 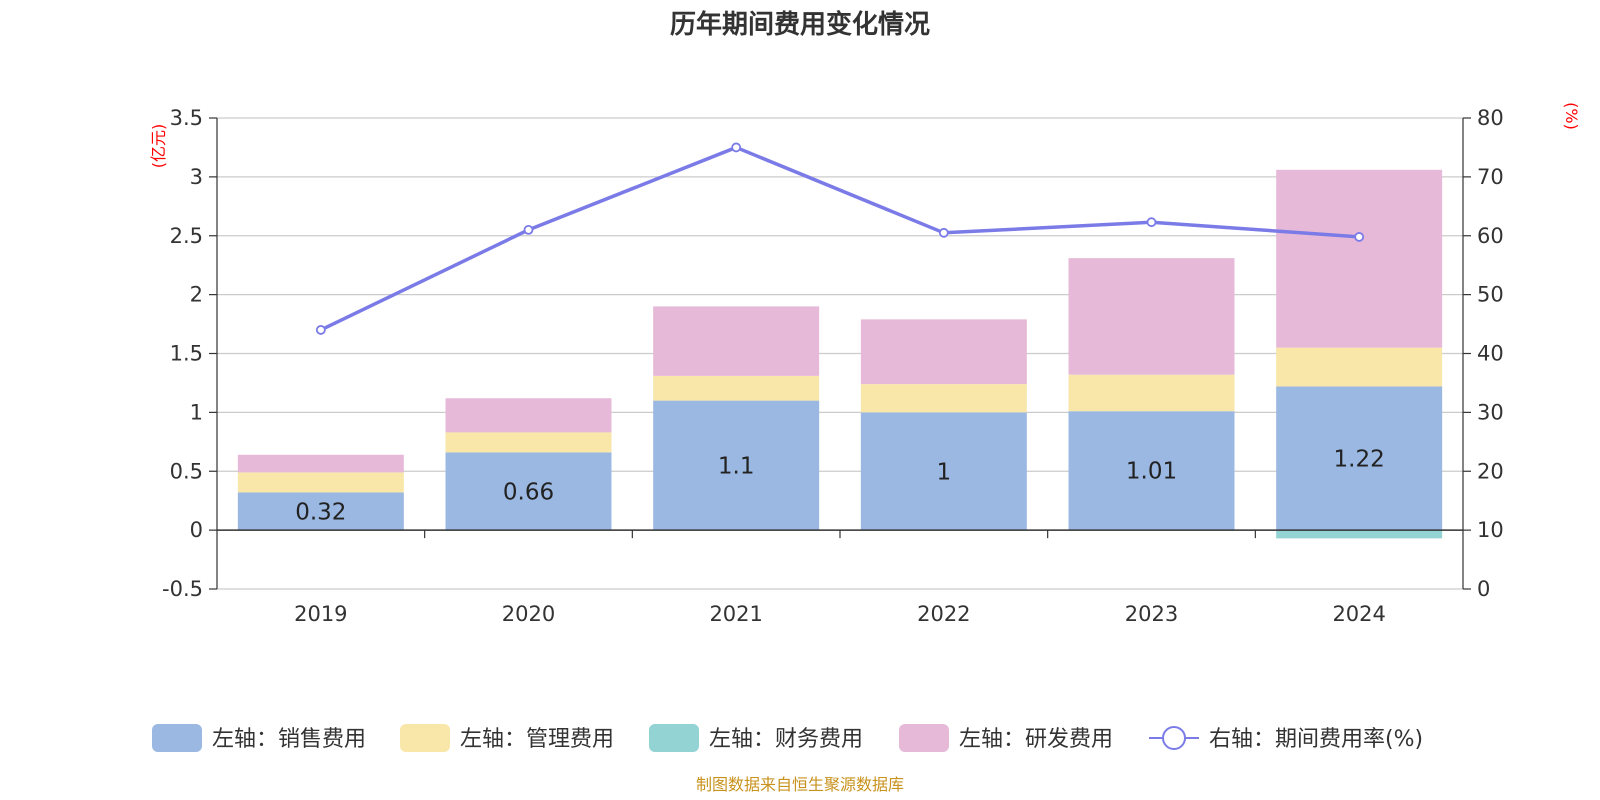 What do you see at coordinates (186, 471) in the screenshot?
I see `left-tick-label: 0.5` at bounding box center [186, 471].